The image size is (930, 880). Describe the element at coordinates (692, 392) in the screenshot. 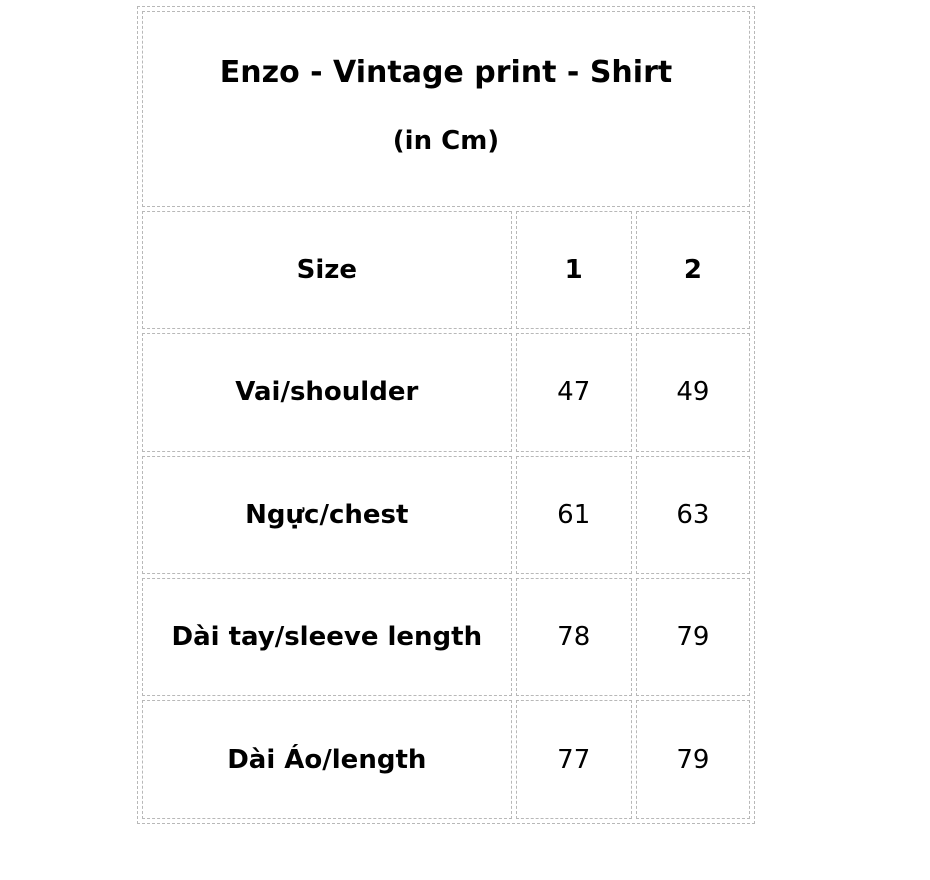

I see `row-value: 49` at that location.